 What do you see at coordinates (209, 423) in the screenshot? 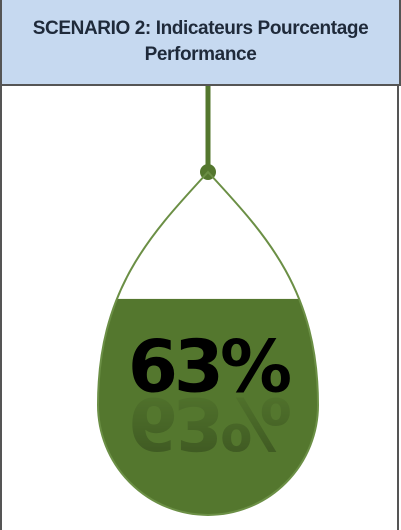
I see `value-reflection: 63%` at bounding box center [209, 423].